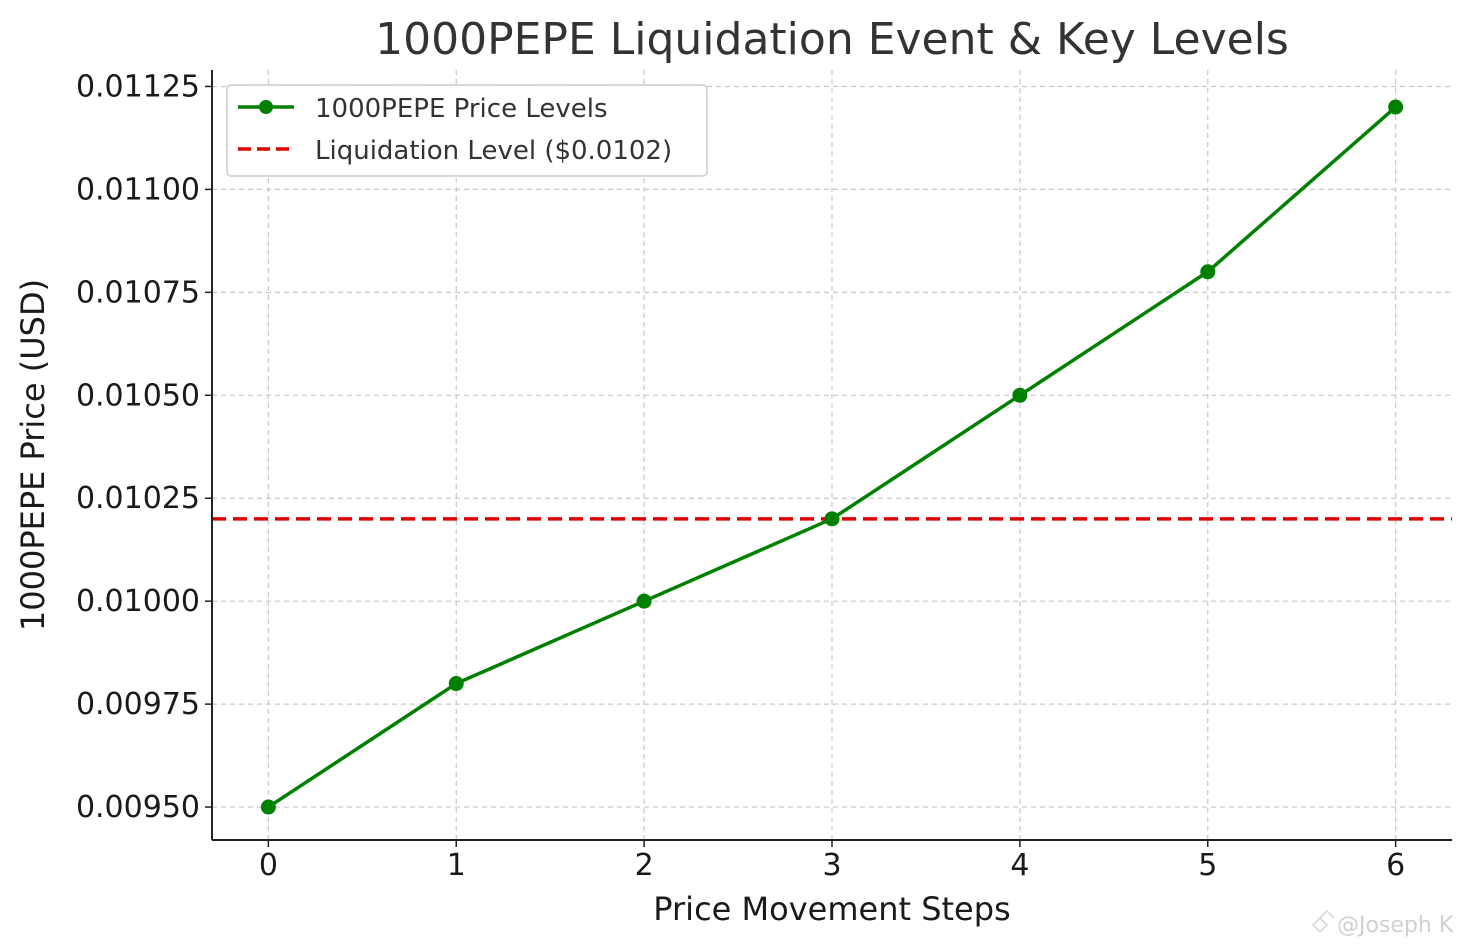 Image resolution: width=1472 pixels, height=947 pixels. I want to click on y-tick-label: 0.00975, so click(138, 704).